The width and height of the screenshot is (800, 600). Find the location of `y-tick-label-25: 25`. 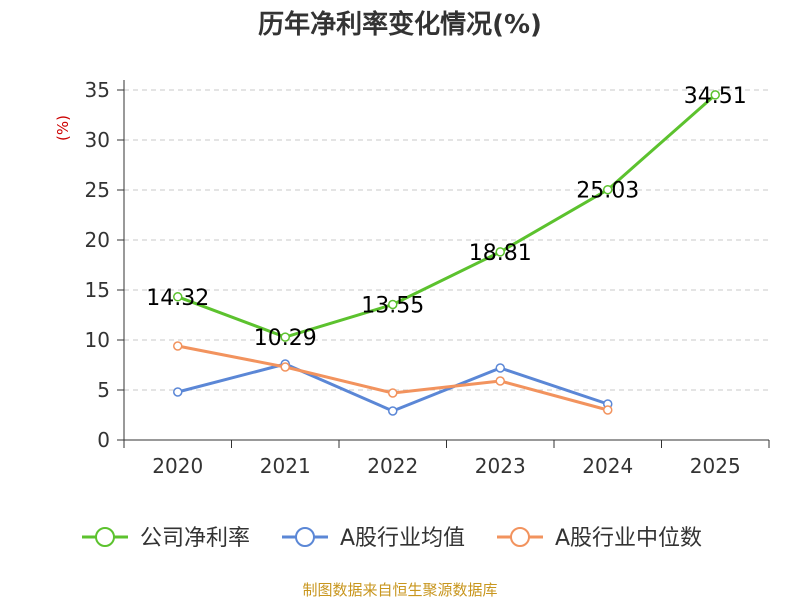

y-tick-label-25: 25 is located at coordinates (97, 190).